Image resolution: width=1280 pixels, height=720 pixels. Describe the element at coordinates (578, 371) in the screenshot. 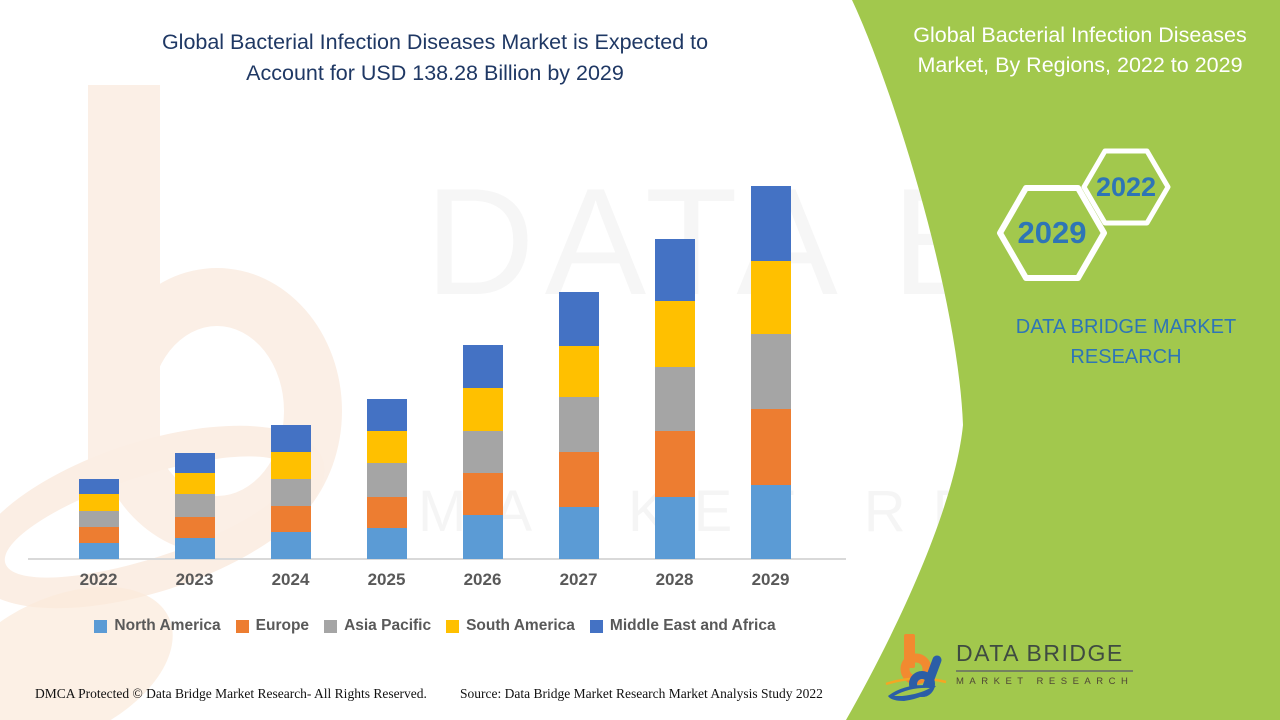

I see `bar-2027-segment-south-america` at that location.